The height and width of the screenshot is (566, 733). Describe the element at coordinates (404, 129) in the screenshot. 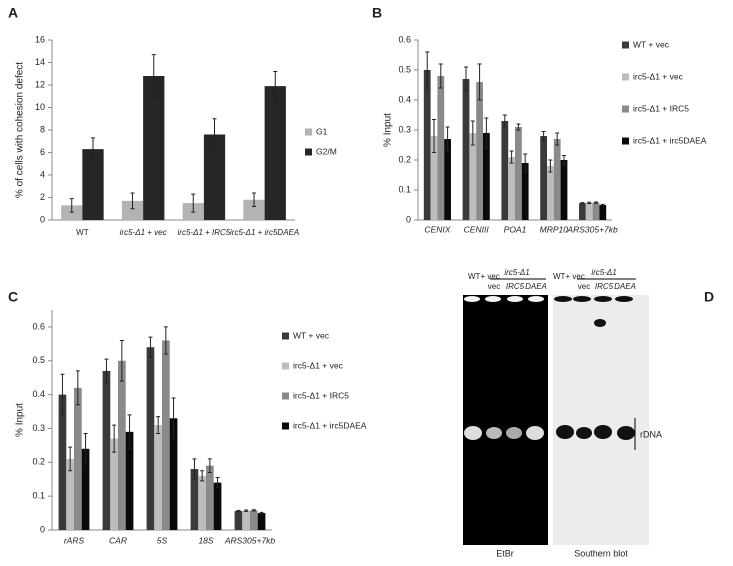

I see `y-tick-label: 0.3` at that location.